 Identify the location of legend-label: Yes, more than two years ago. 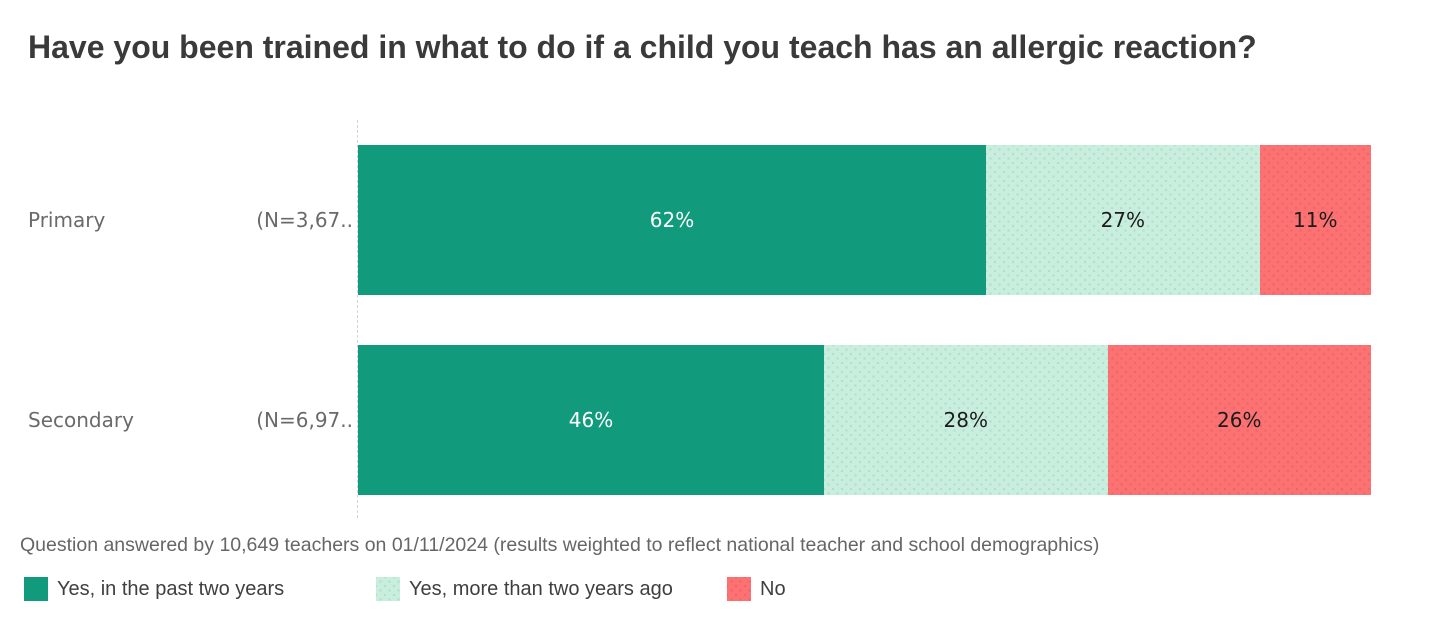
(541, 589).